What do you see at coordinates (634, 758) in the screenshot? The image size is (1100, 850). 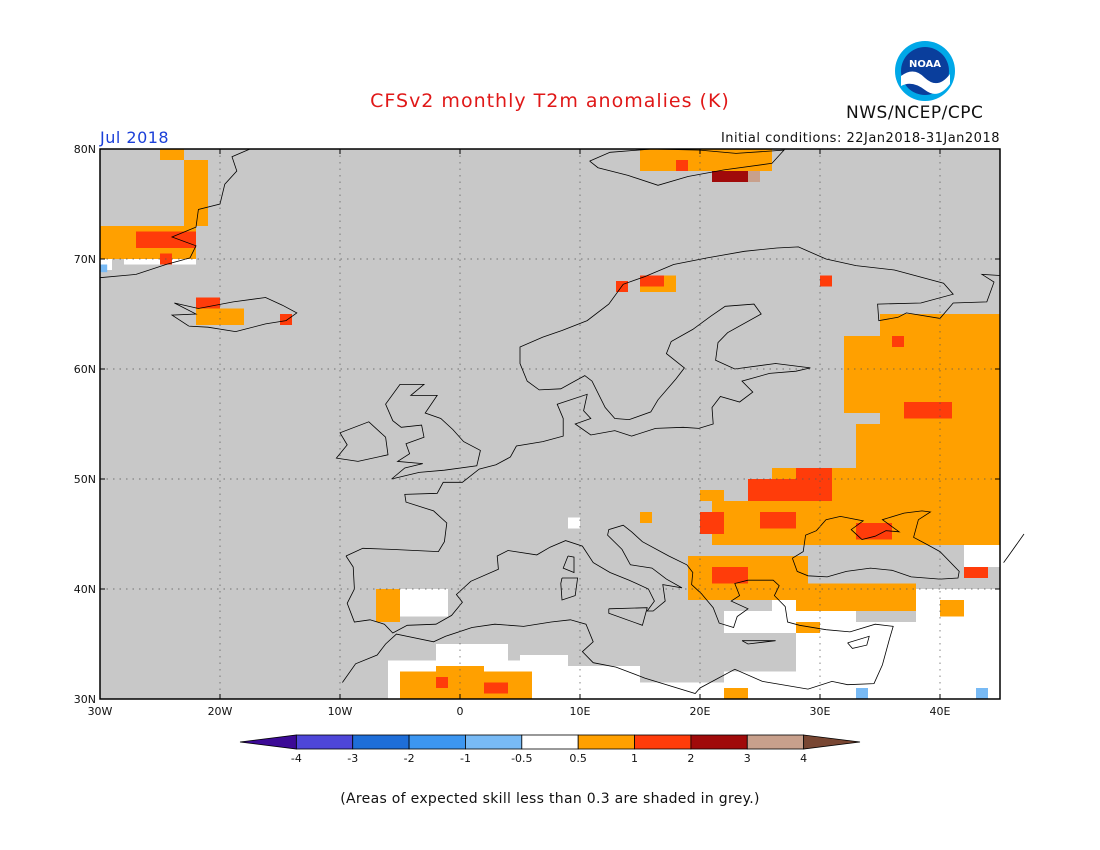 I see `legend-label: 1` at bounding box center [634, 758].